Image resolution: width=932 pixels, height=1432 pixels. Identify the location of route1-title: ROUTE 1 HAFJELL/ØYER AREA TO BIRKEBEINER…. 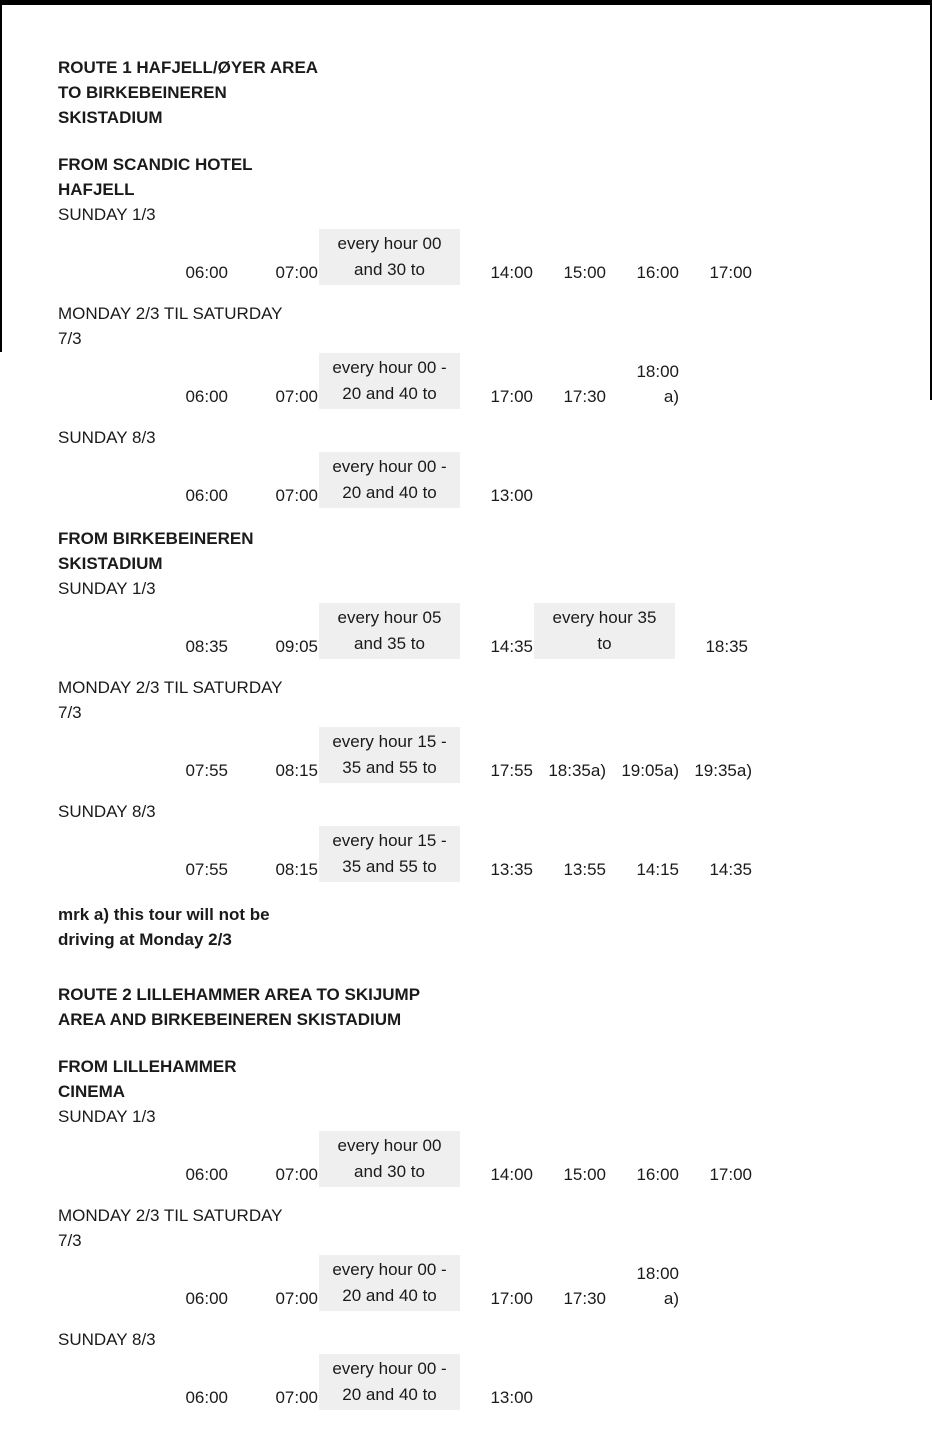
(188, 92).